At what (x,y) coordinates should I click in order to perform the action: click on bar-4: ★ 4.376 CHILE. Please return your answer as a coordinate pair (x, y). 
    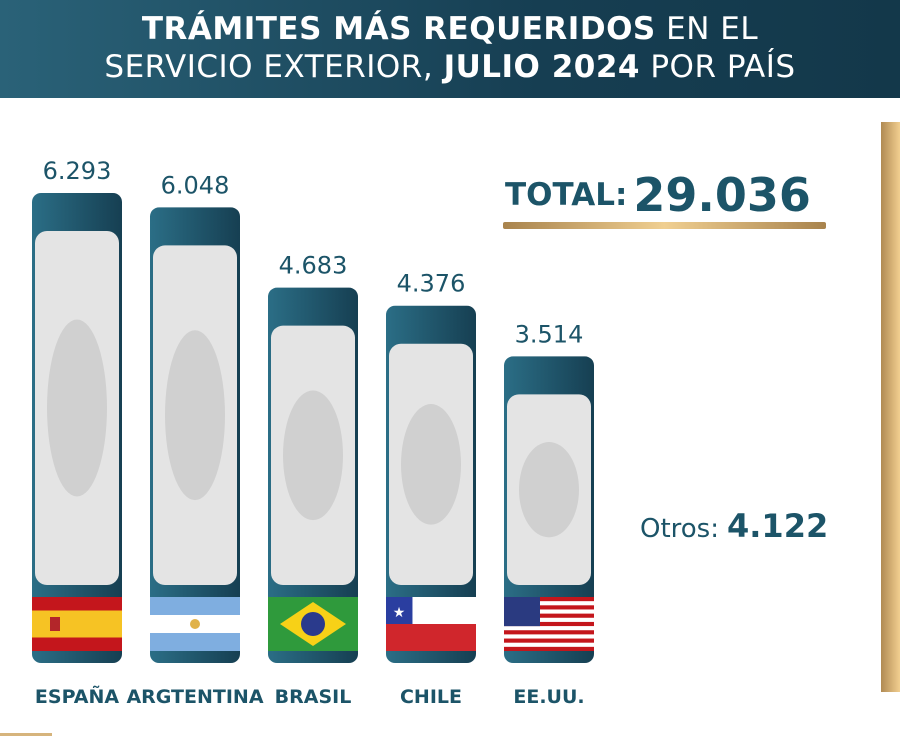
    Looking at the image, I should click on (431, 489).